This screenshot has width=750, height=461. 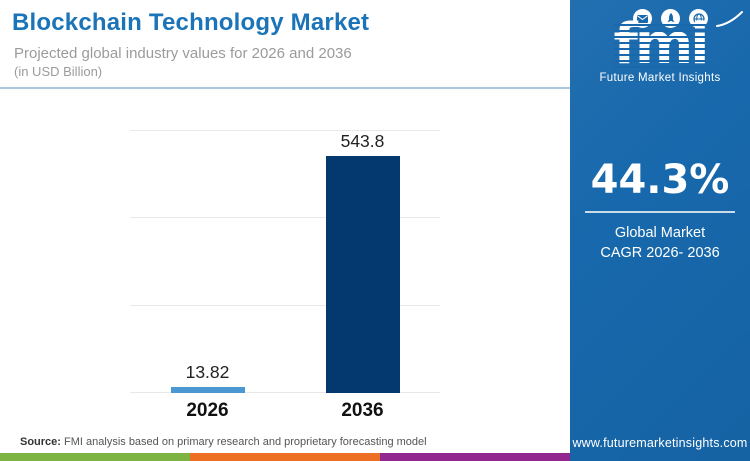 I want to click on fmi-wordmark: fmi, so click(x=661, y=44).